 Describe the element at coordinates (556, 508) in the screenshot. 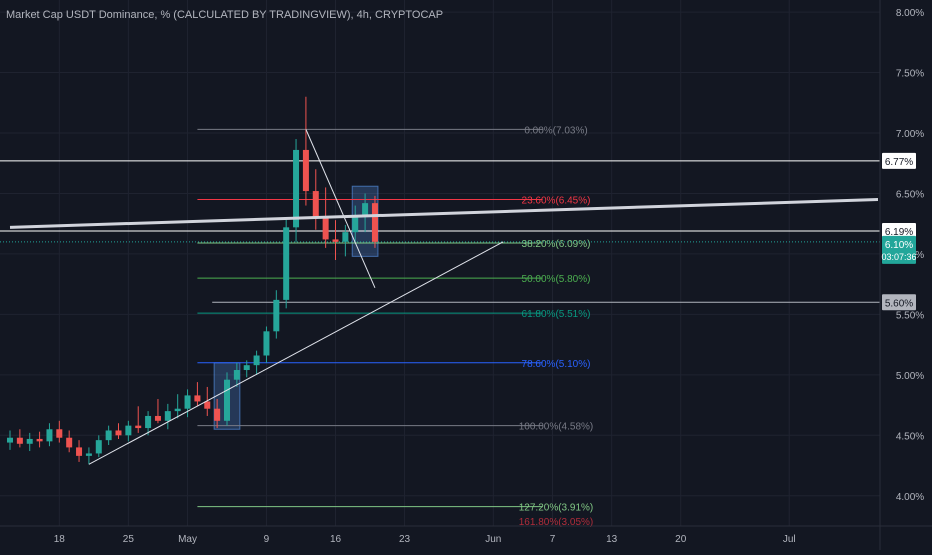

I see `fib-level-label: 127.20%(3.91%)` at that location.